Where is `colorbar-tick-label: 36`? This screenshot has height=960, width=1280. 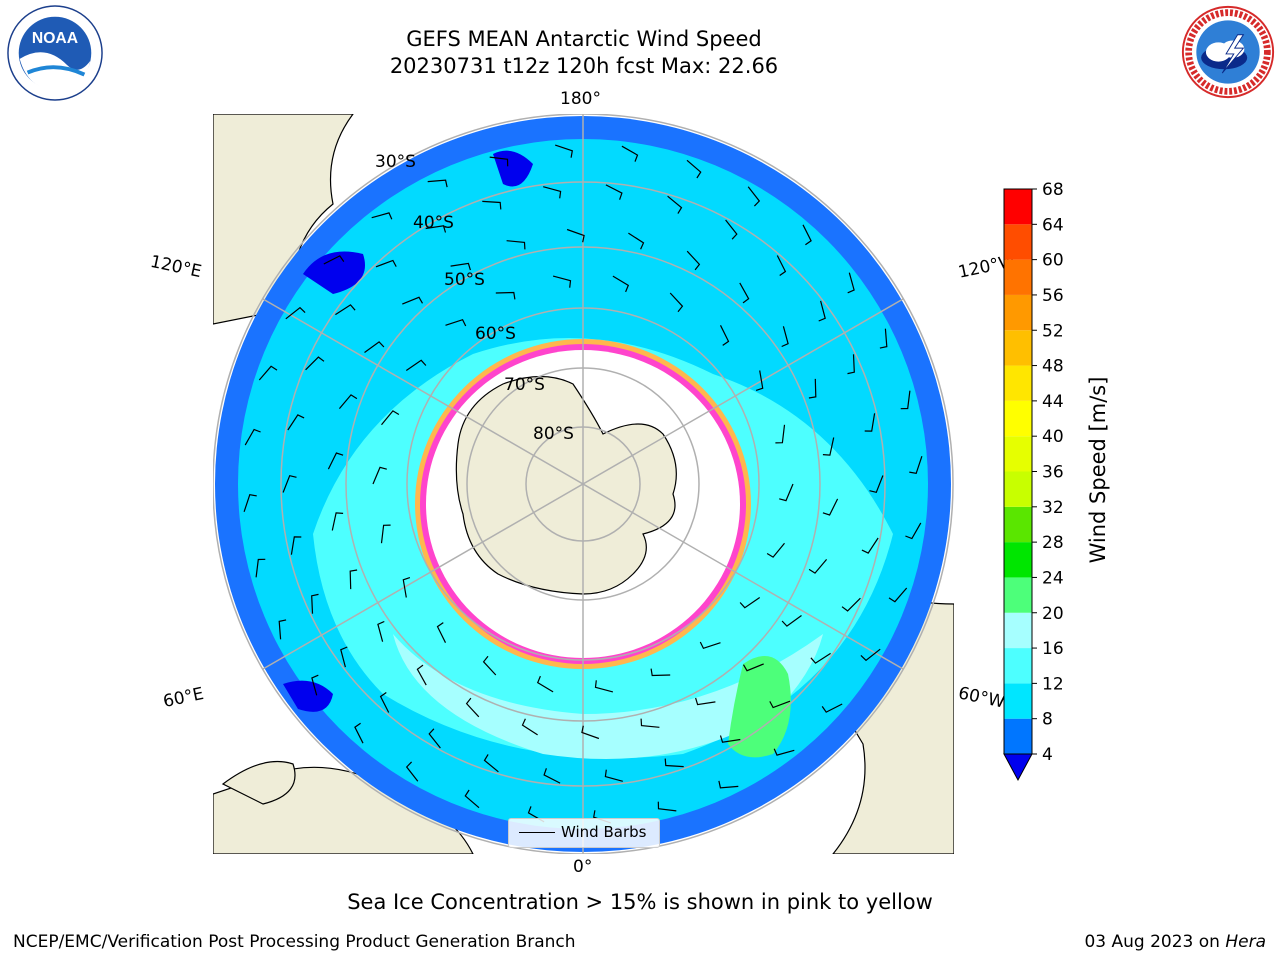
colorbar-tick-label: 36 is located at coordinates (1053, 473).